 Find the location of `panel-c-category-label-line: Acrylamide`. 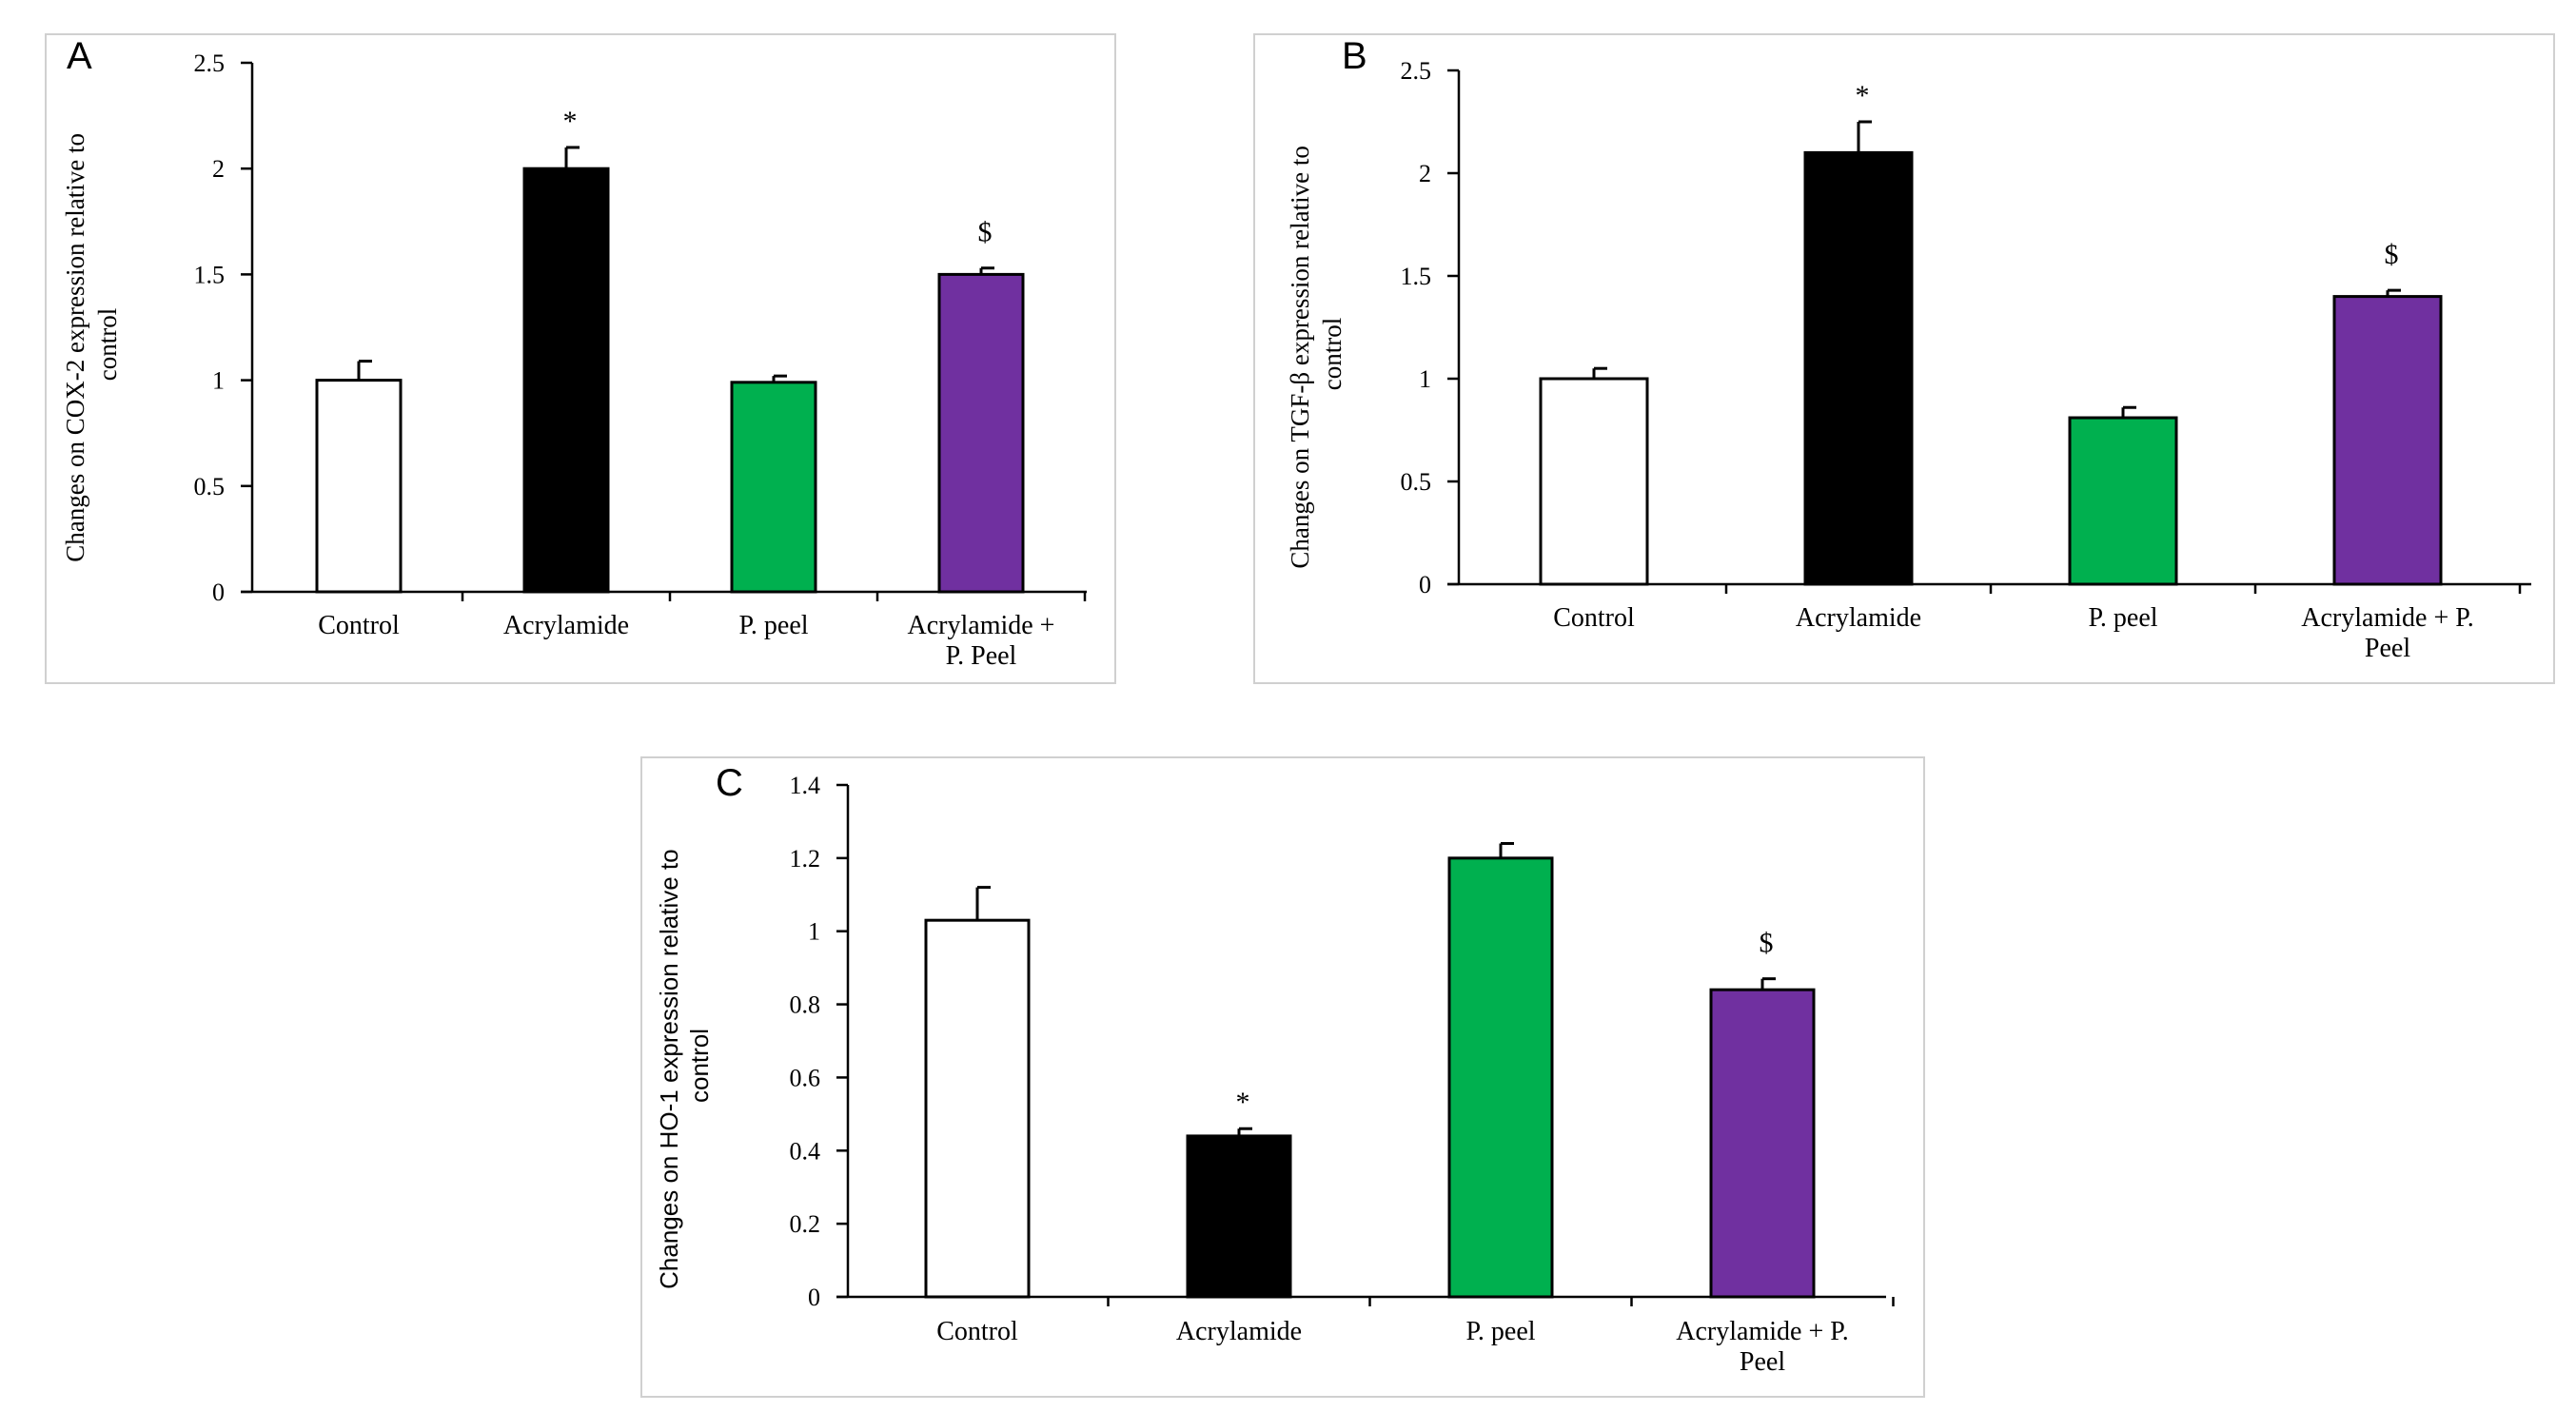

panel-c-category-label-line: Acrylamide is located at coordinates (1239, 1331).